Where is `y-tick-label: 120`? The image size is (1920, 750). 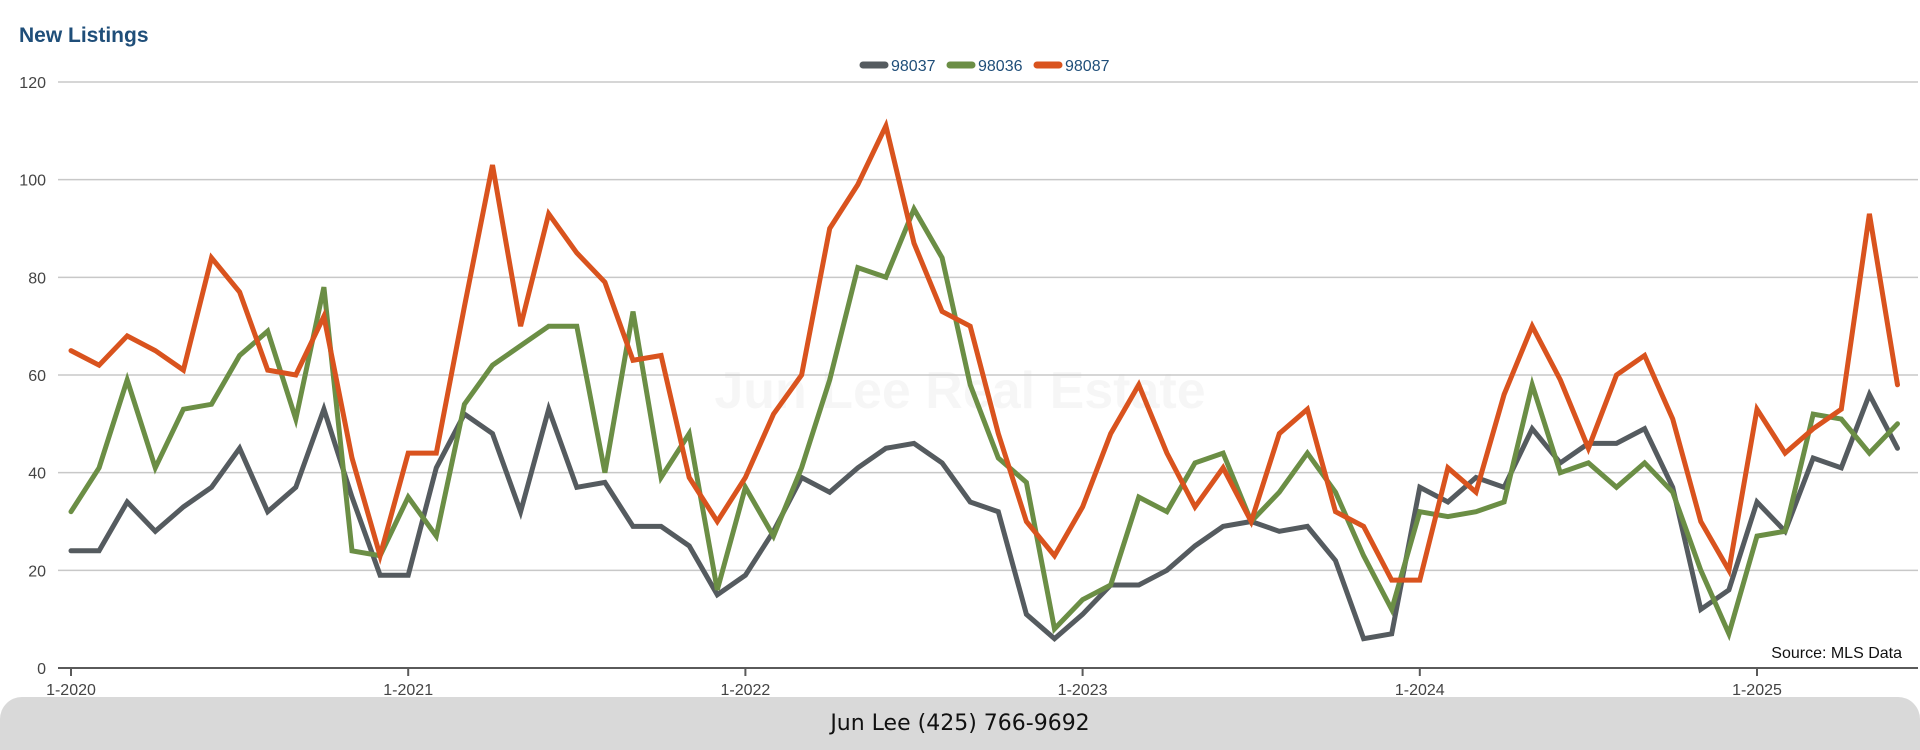 y-tick-label: 120 is located at coordinates (32, 83).